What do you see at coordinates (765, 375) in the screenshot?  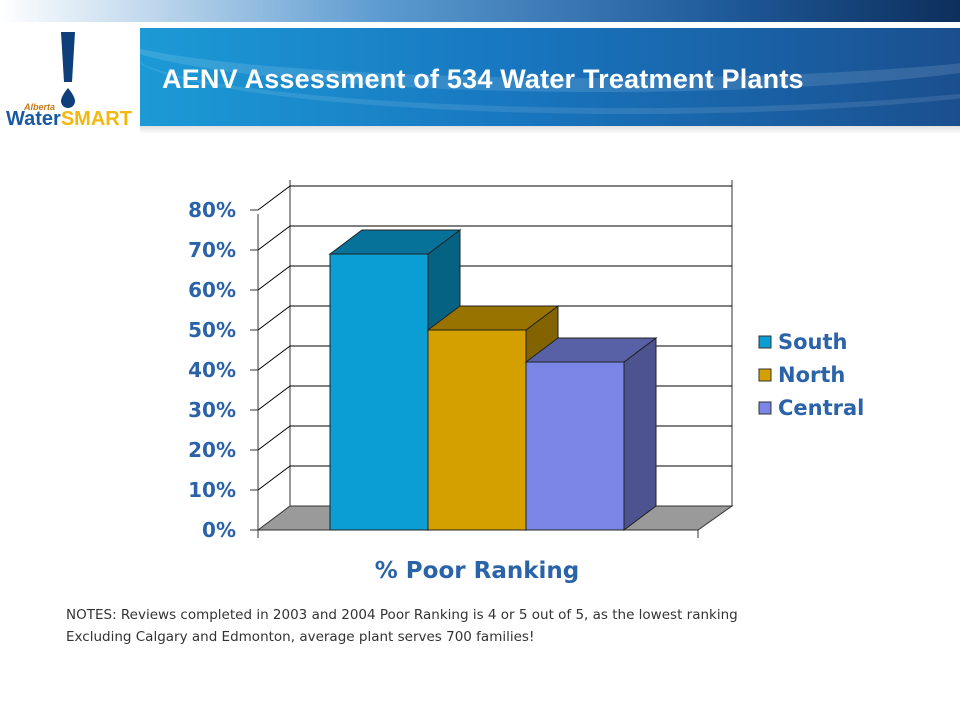 I see `legend-swatch-north` at bounding box center [765, 375].